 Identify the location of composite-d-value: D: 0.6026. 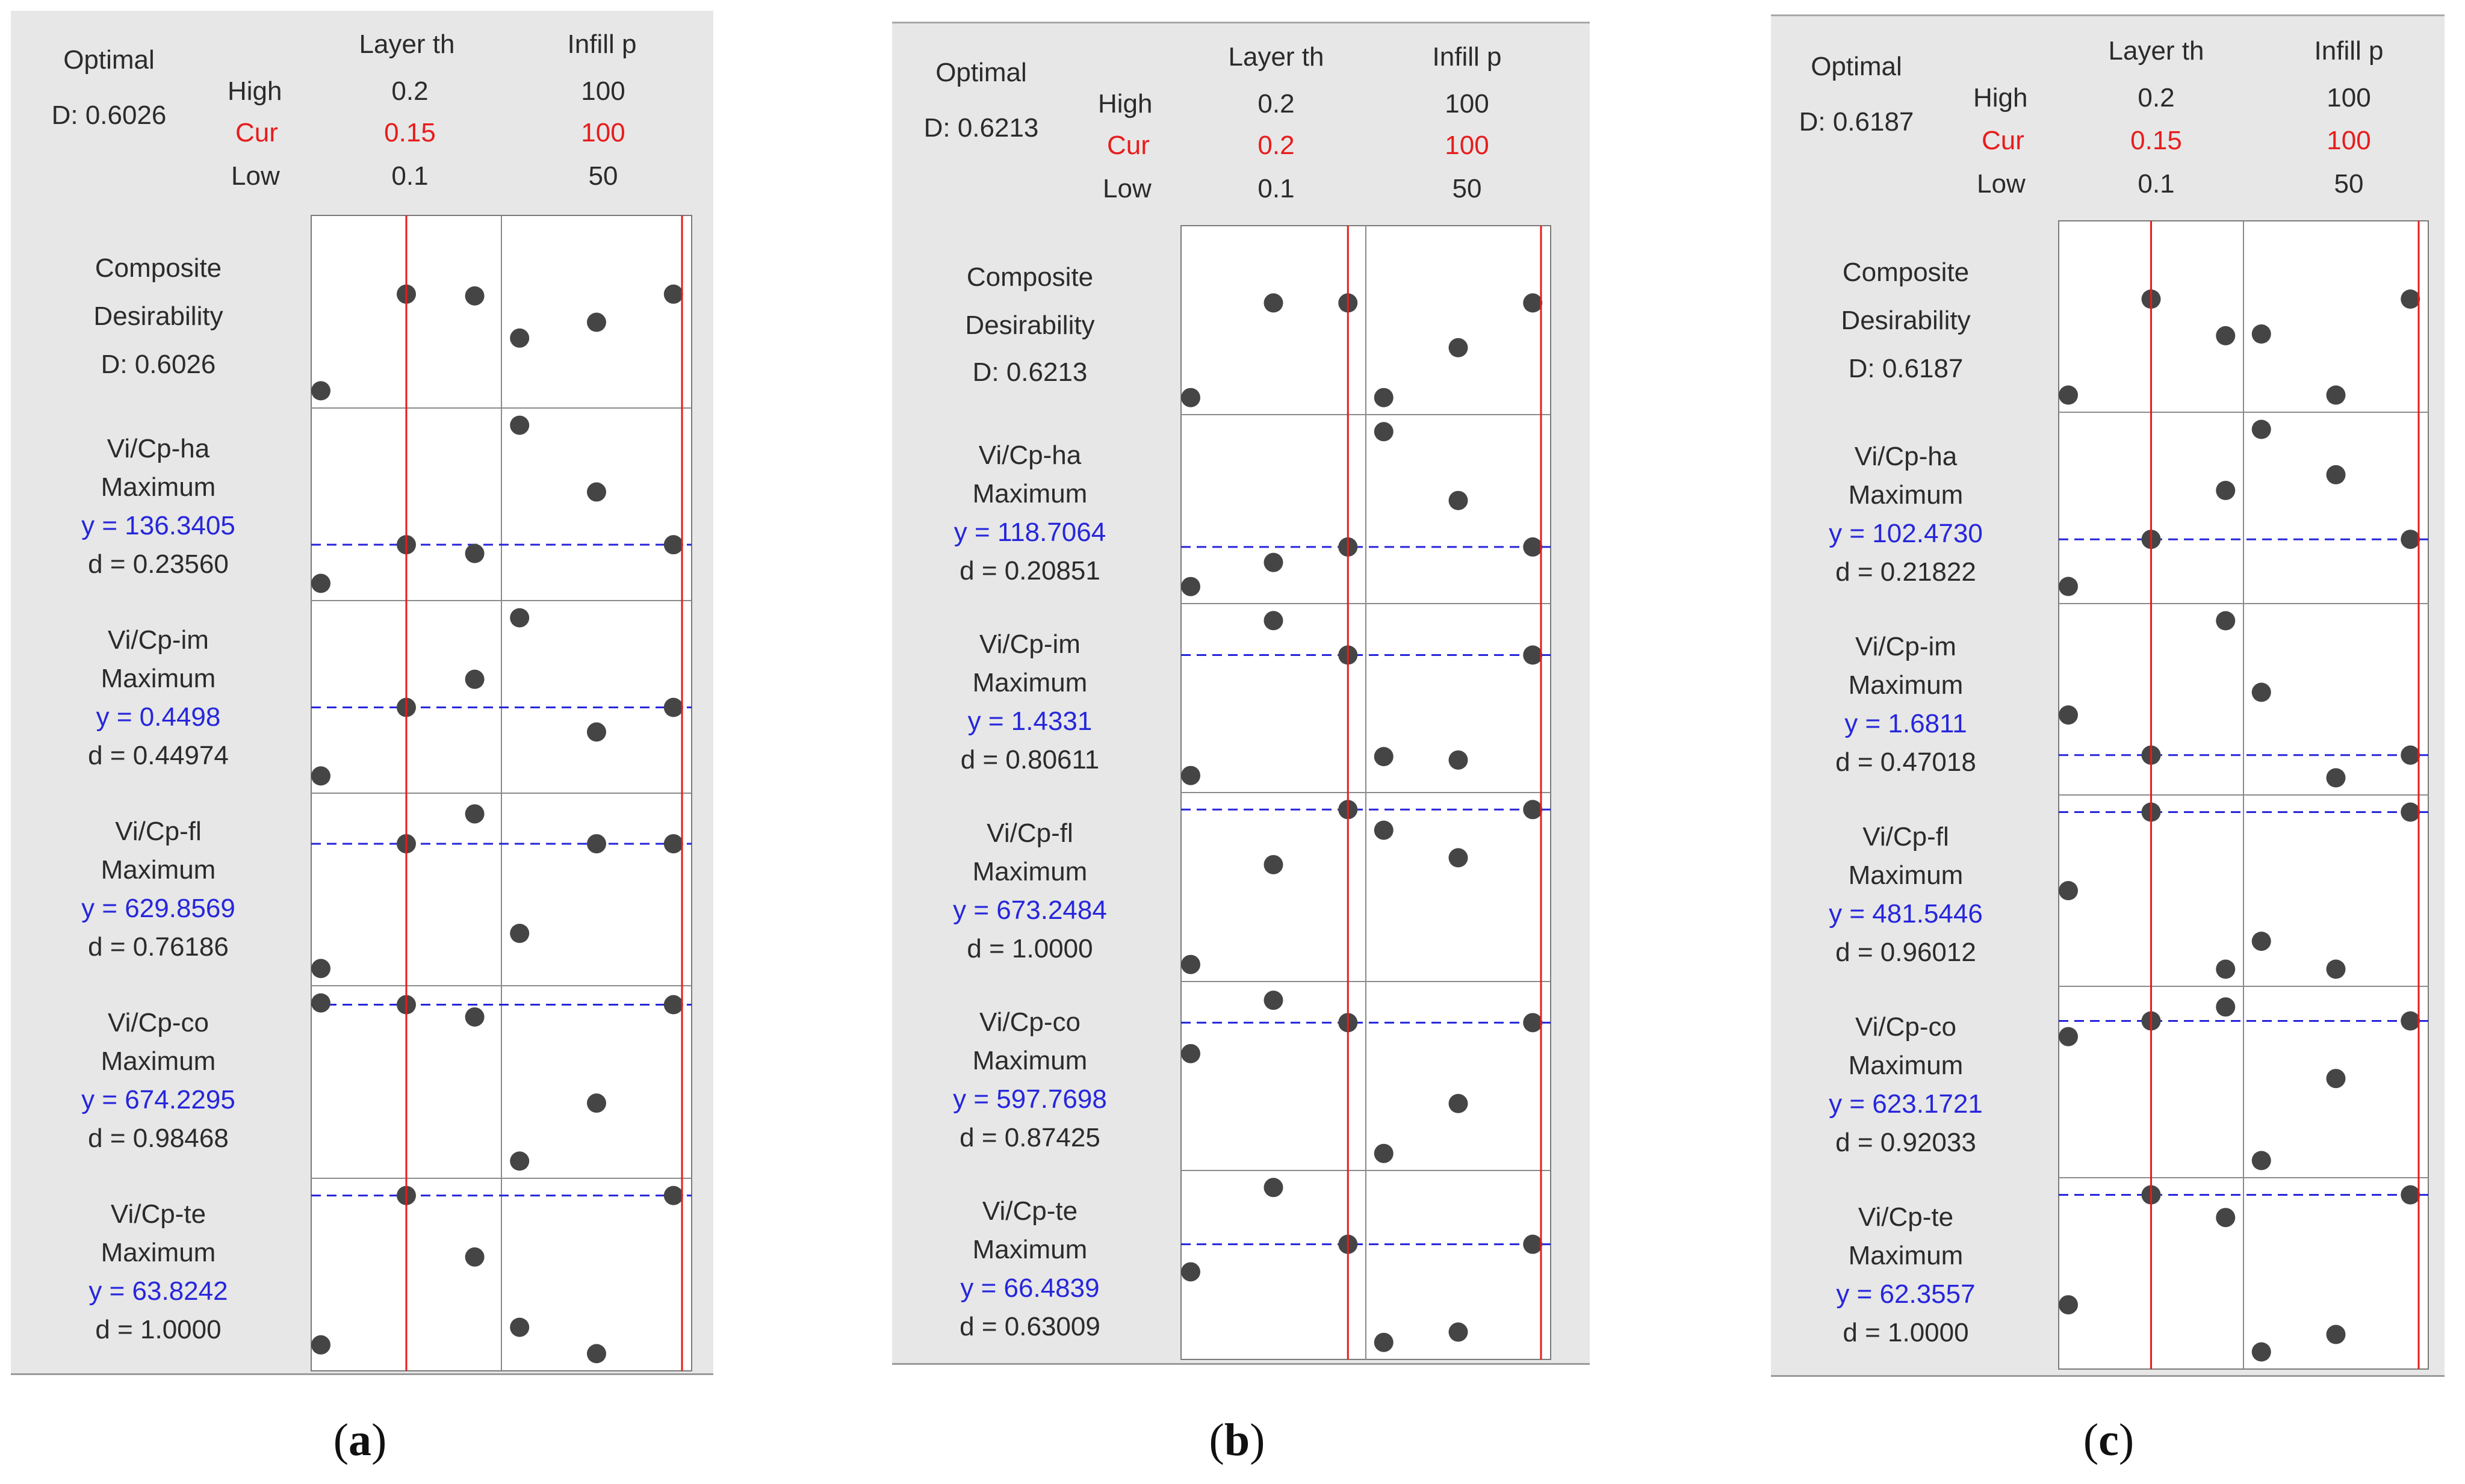
(158, 364).